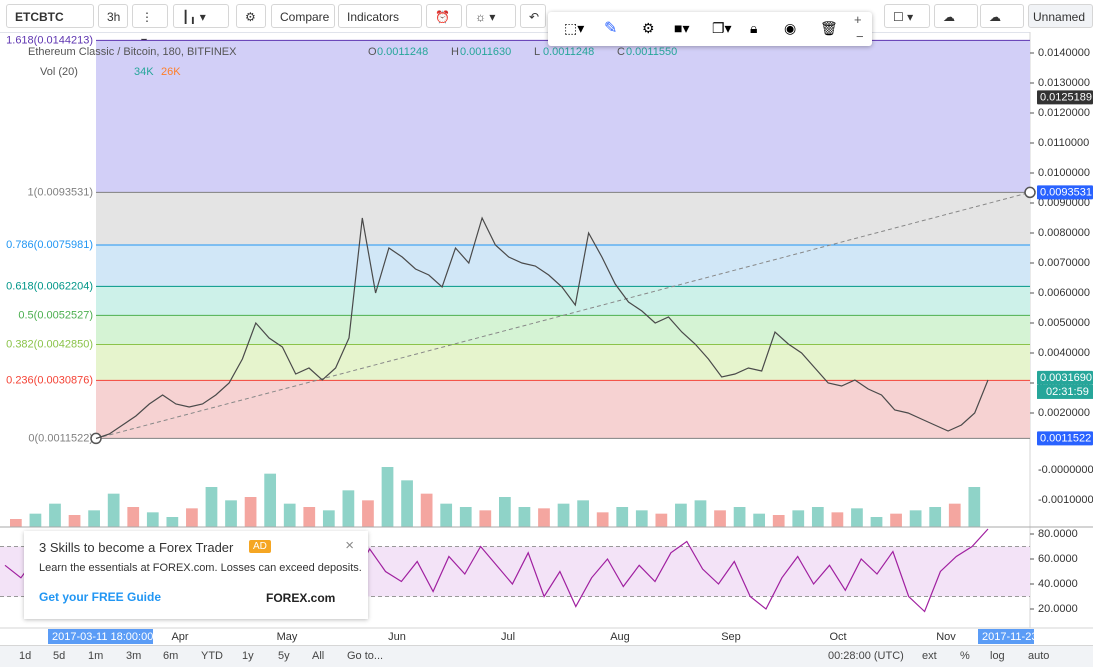  Describe the element at coordinates (1058, 559) in the screenshot. I see `rsi-tick-label: 60.0000` at that location.